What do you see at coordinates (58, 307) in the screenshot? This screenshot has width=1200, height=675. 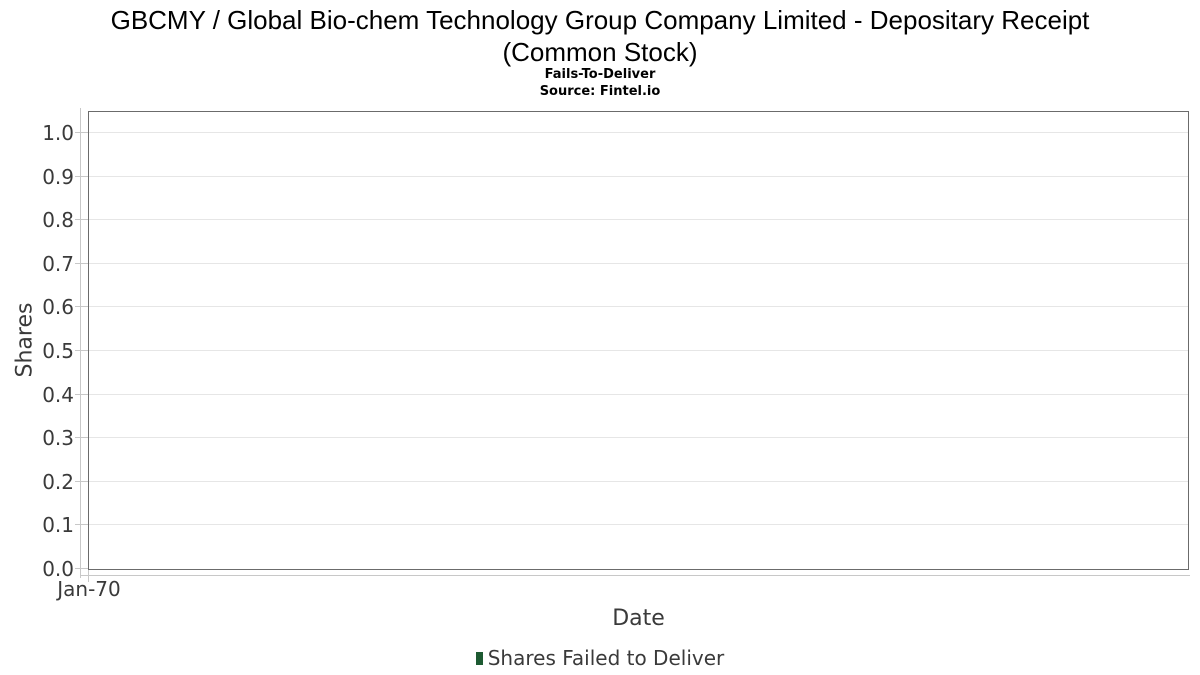 I see `y-tick-label: 0.6` at bounding box center [58, 307].